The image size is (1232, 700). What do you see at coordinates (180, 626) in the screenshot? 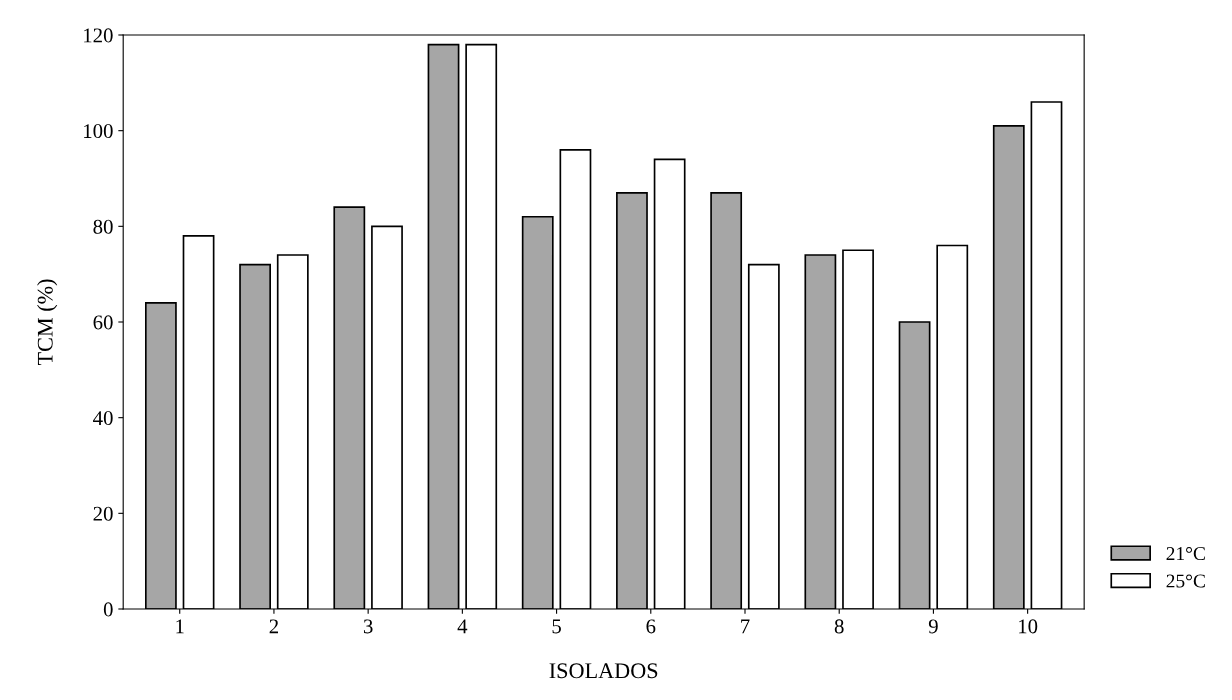
I see `x-tick-label: 1` at bounding box center [180, 626].